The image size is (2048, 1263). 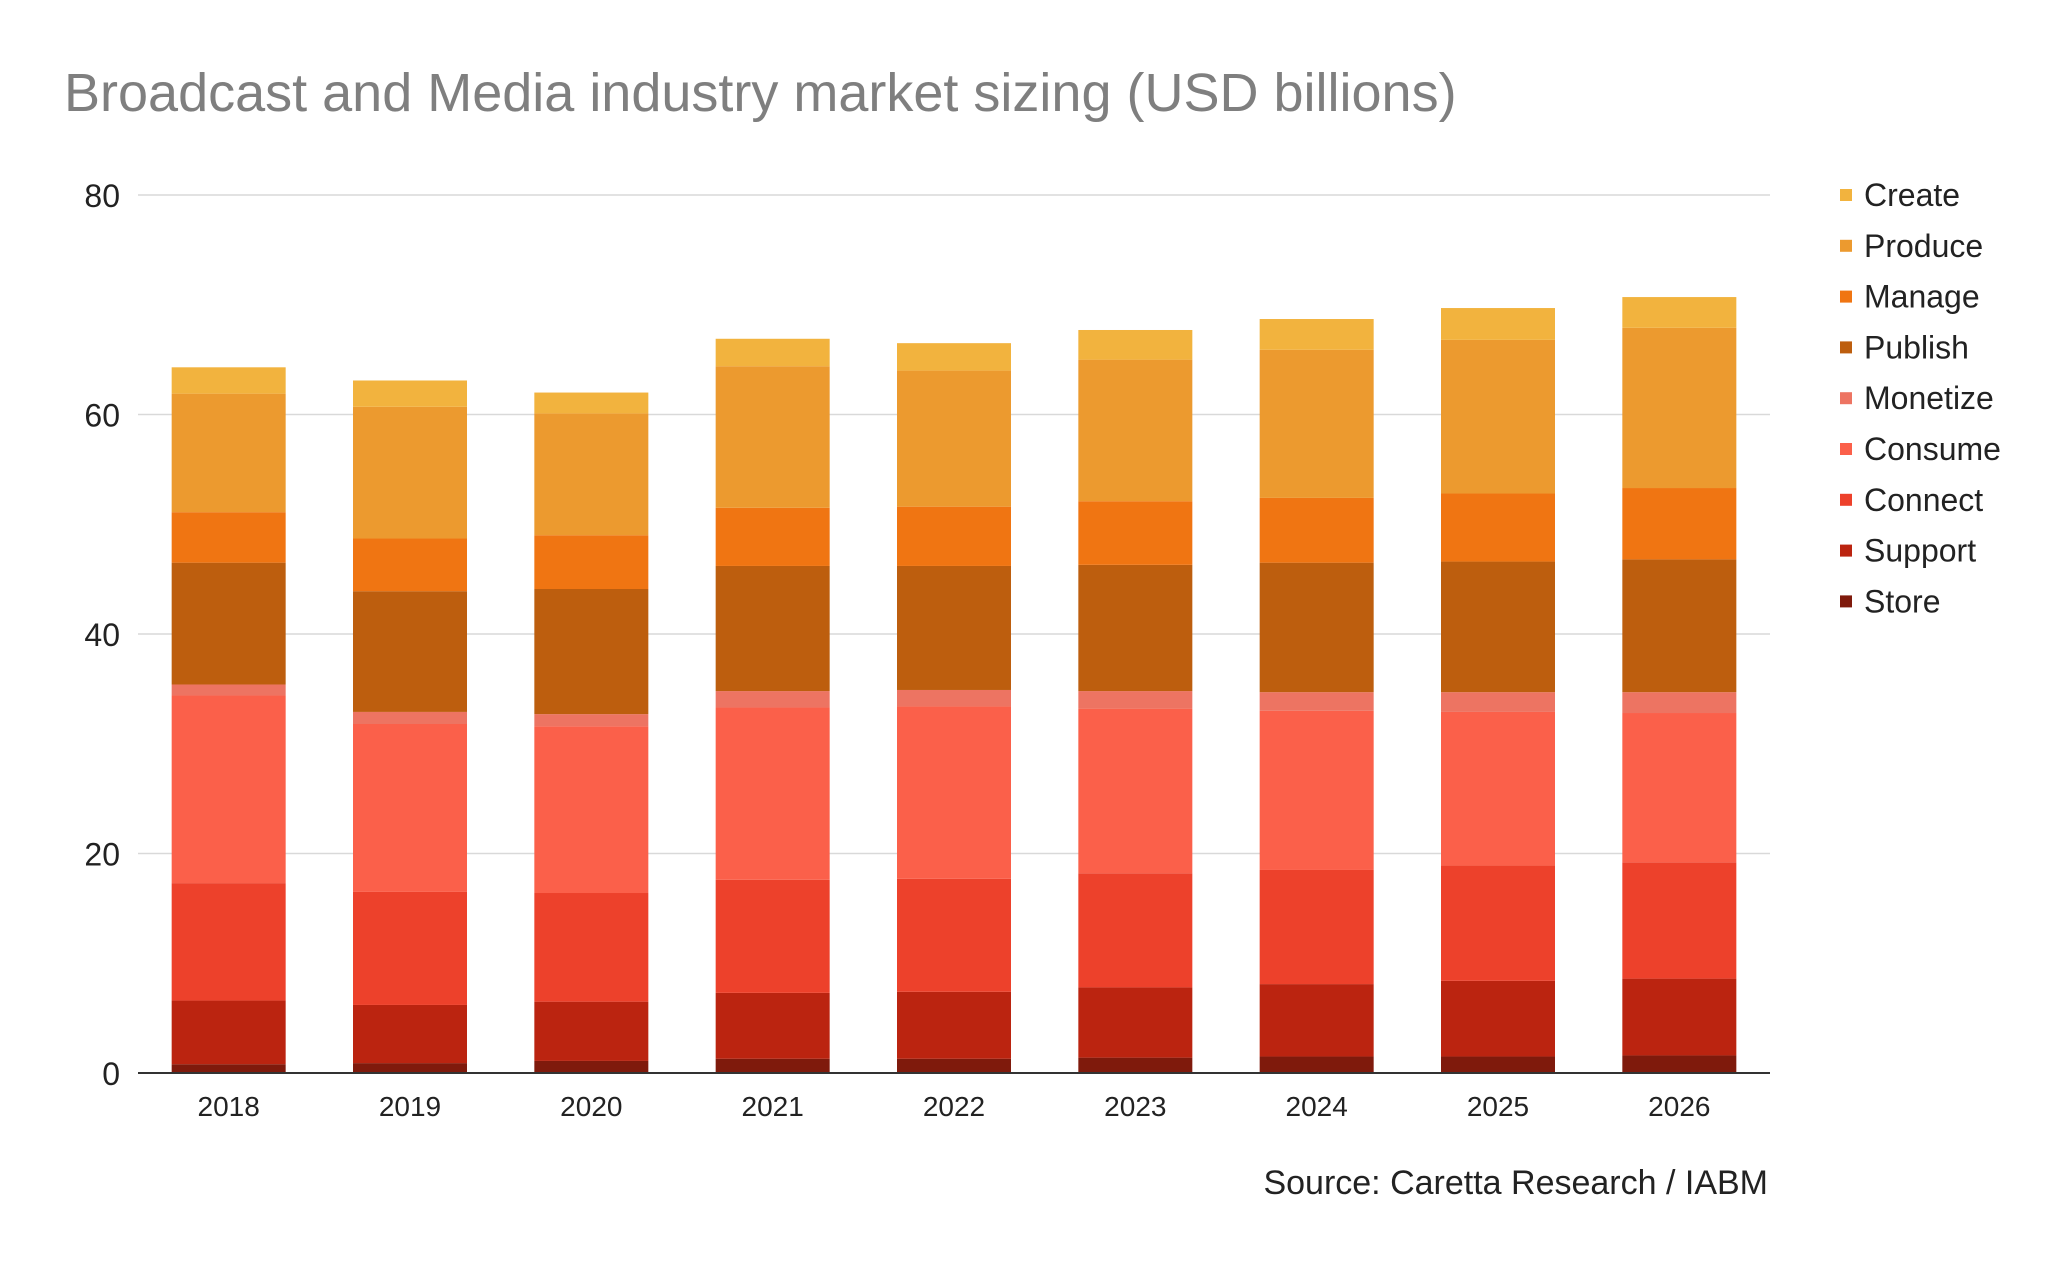 I want to click on bar-segment-manage-2018, so click(x=228, y=537).